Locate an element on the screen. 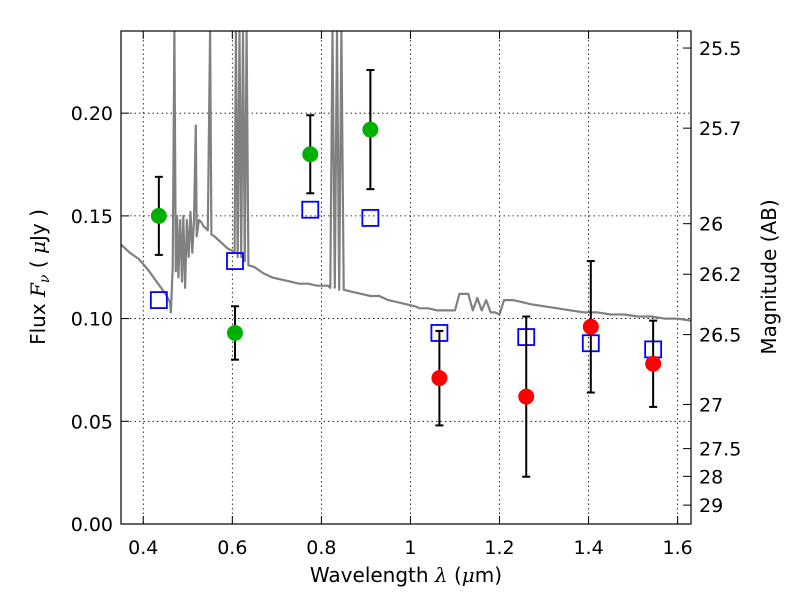  right-tick-label: 26.2 is located at coordinates (720, 275).